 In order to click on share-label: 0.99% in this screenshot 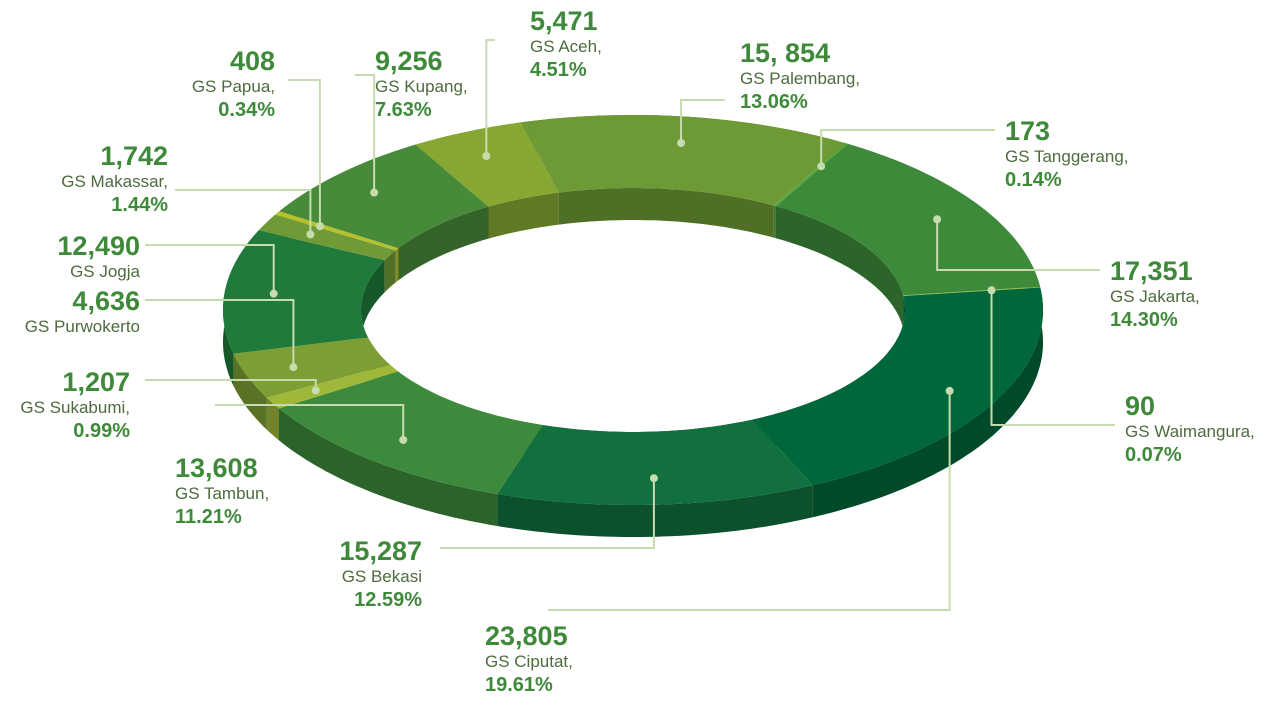, I will do `click(101, 431)`.